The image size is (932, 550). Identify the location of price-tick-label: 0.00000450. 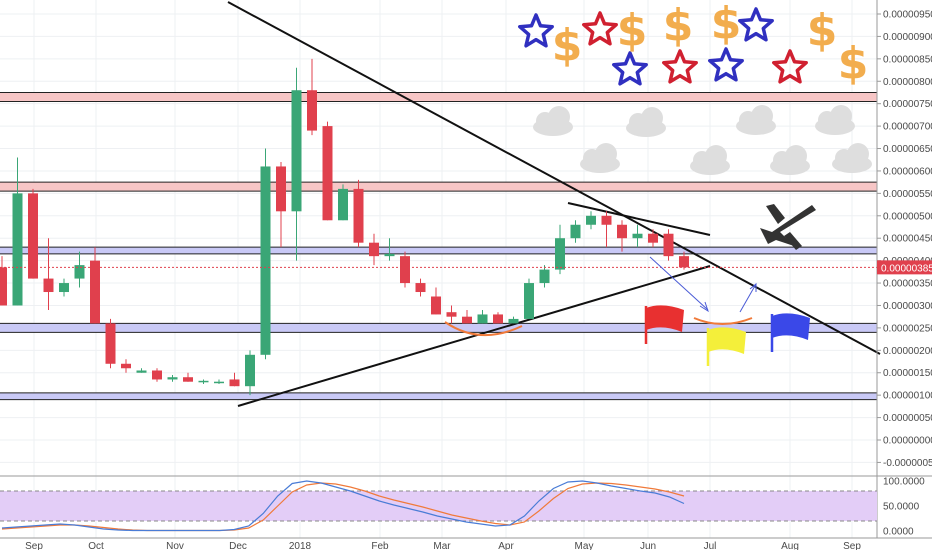
(907, 239).